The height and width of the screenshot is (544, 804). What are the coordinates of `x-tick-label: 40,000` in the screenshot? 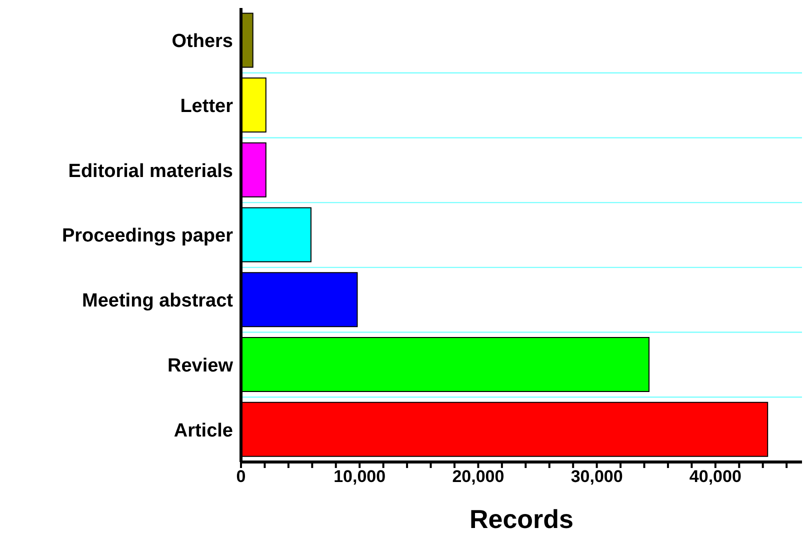 It's located at (715, 476).